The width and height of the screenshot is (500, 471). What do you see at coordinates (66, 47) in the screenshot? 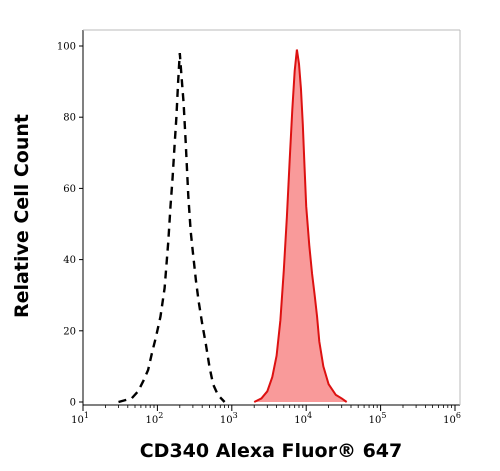
I see `y-tick-label: 100` at bounding box center [66, 47].